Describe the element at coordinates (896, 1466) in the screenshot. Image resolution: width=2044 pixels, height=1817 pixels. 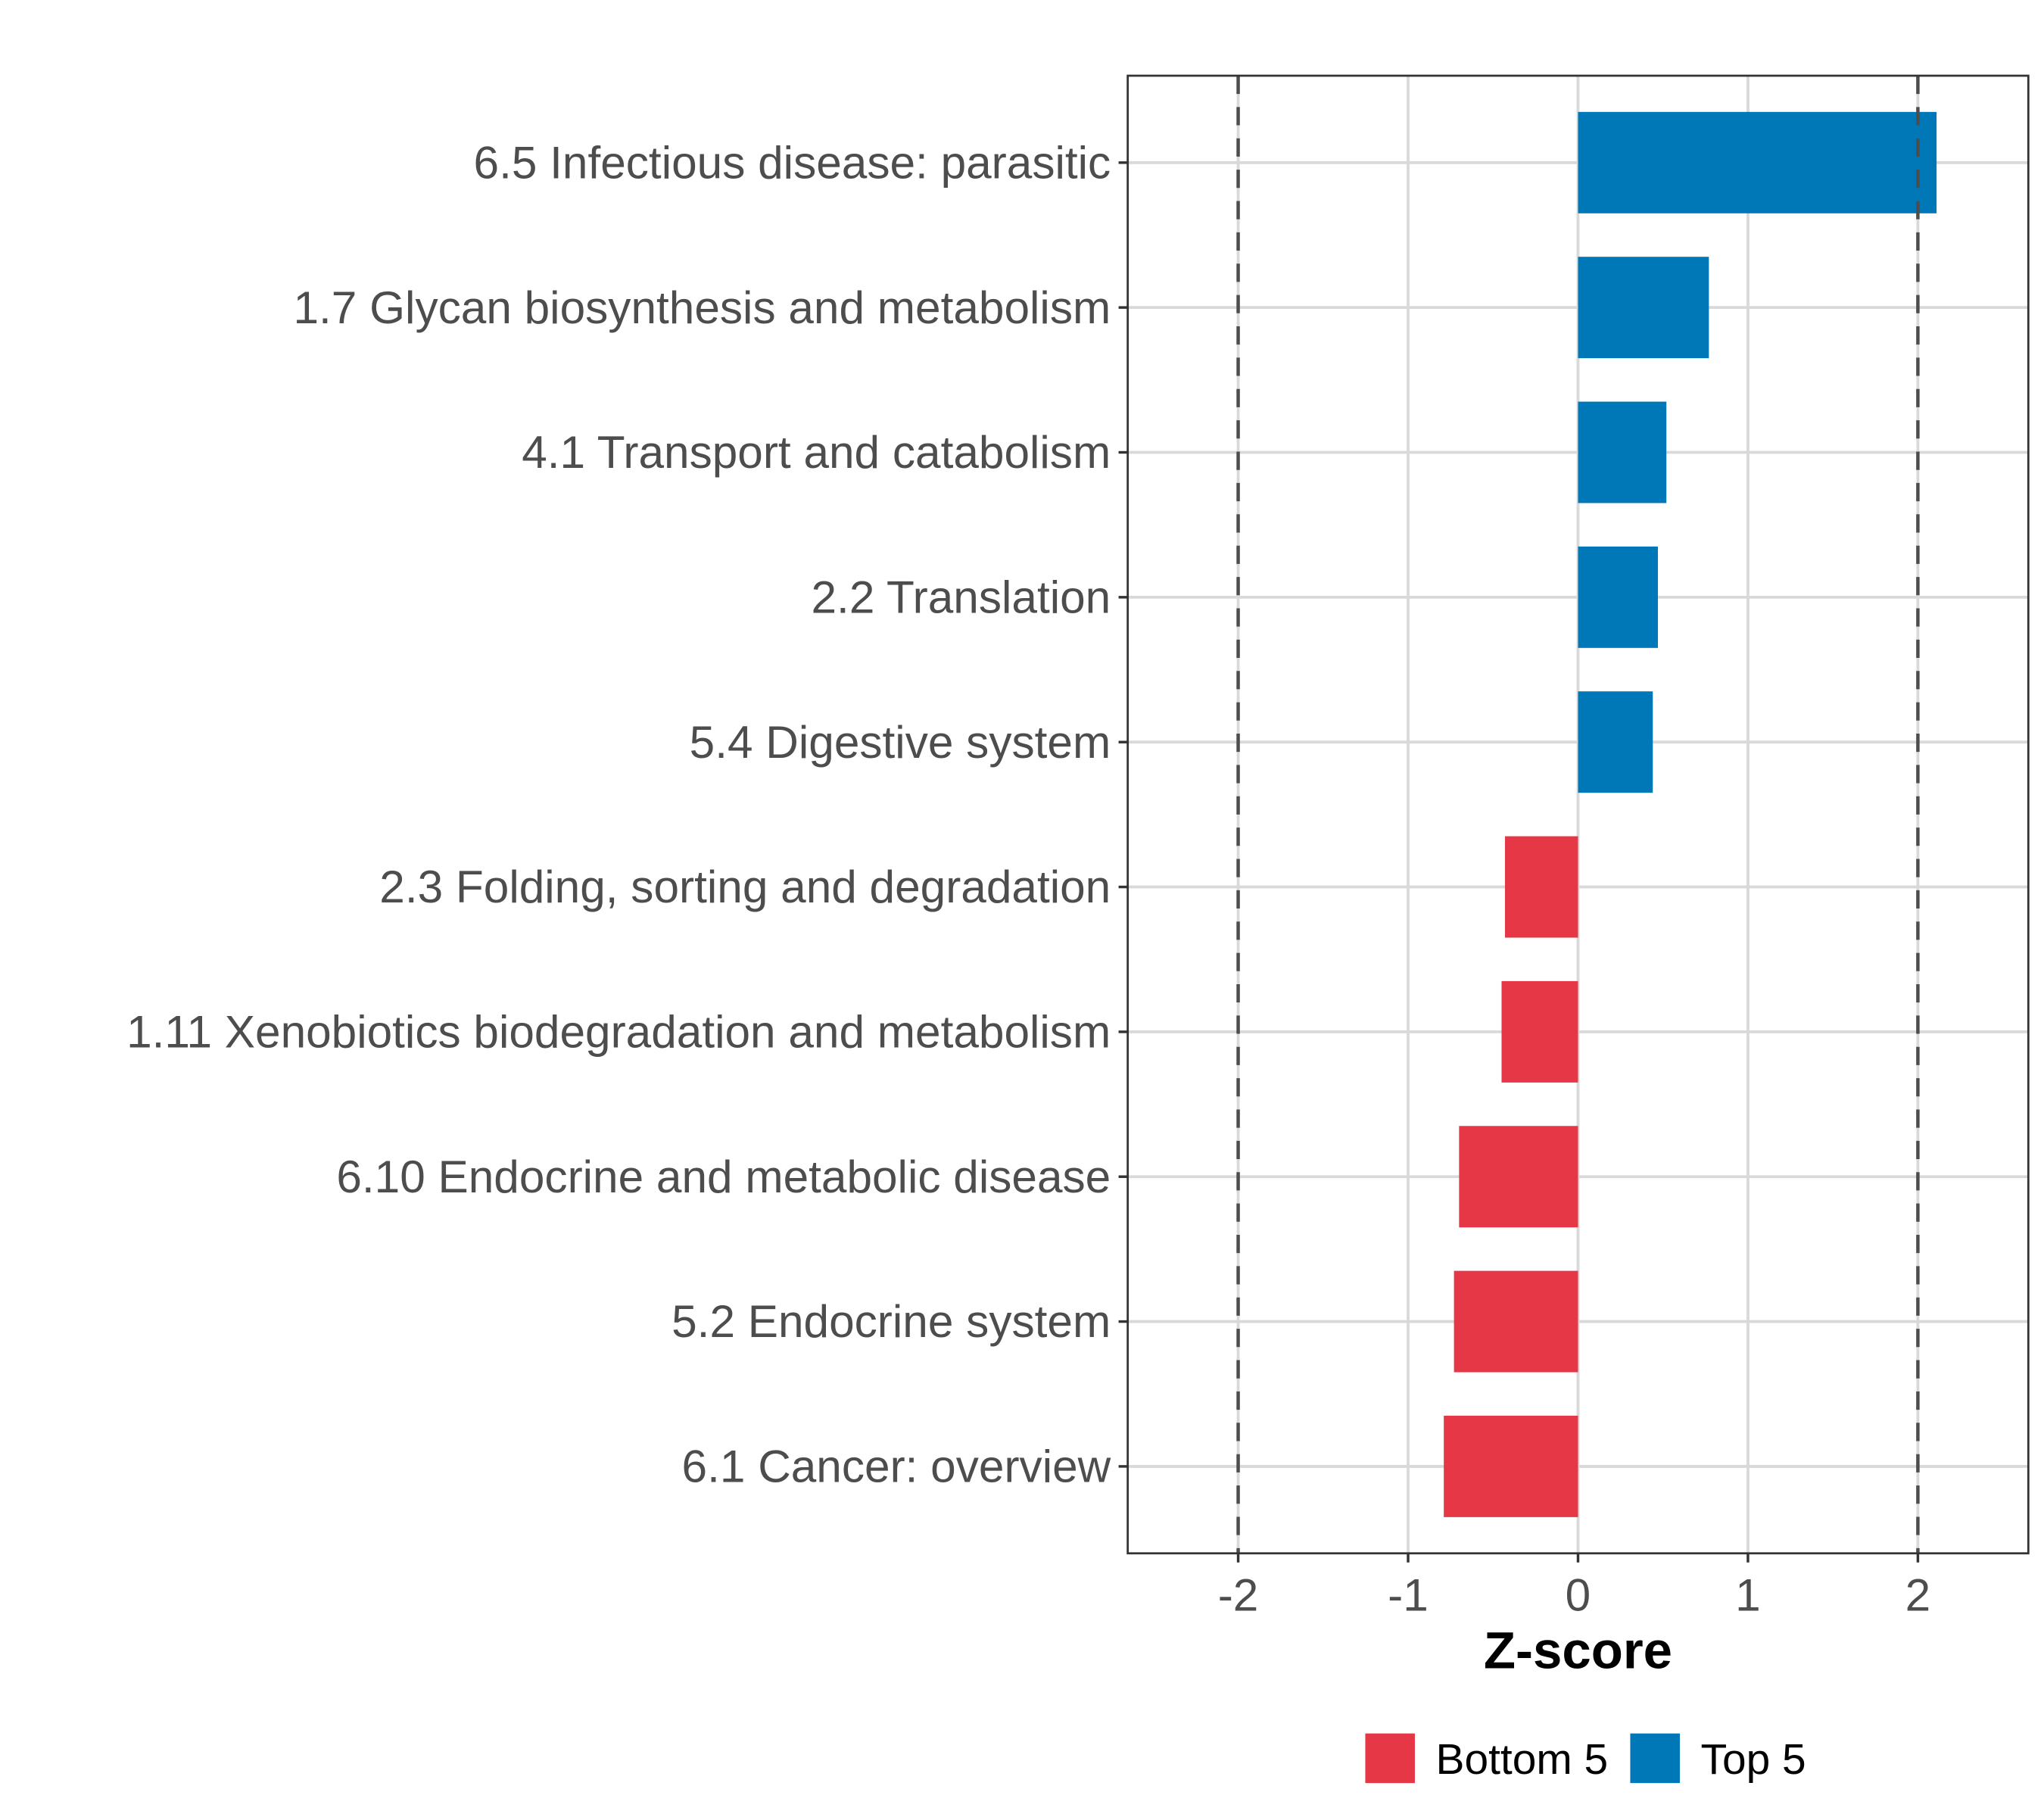
I see `y-tick-label: 6.1 Cancer: overview` at that location.